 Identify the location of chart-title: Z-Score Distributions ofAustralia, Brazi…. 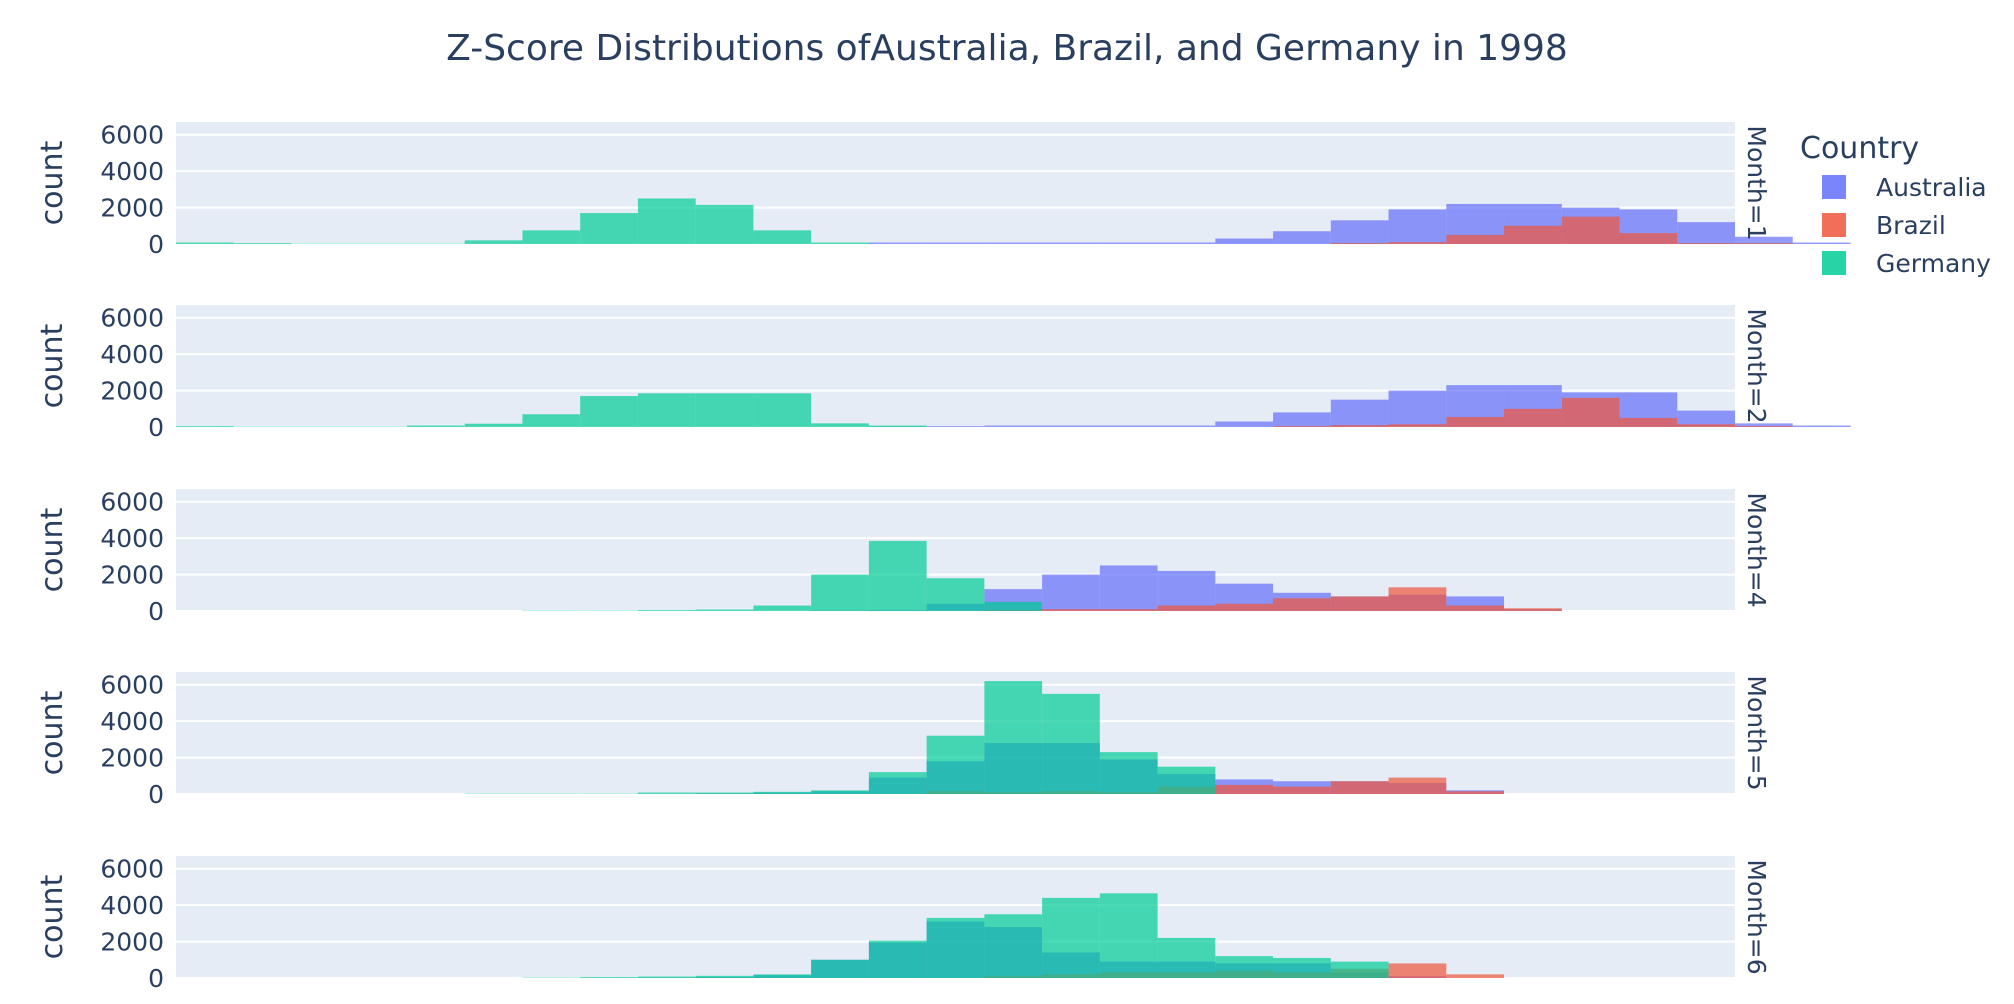
(1007, 48).